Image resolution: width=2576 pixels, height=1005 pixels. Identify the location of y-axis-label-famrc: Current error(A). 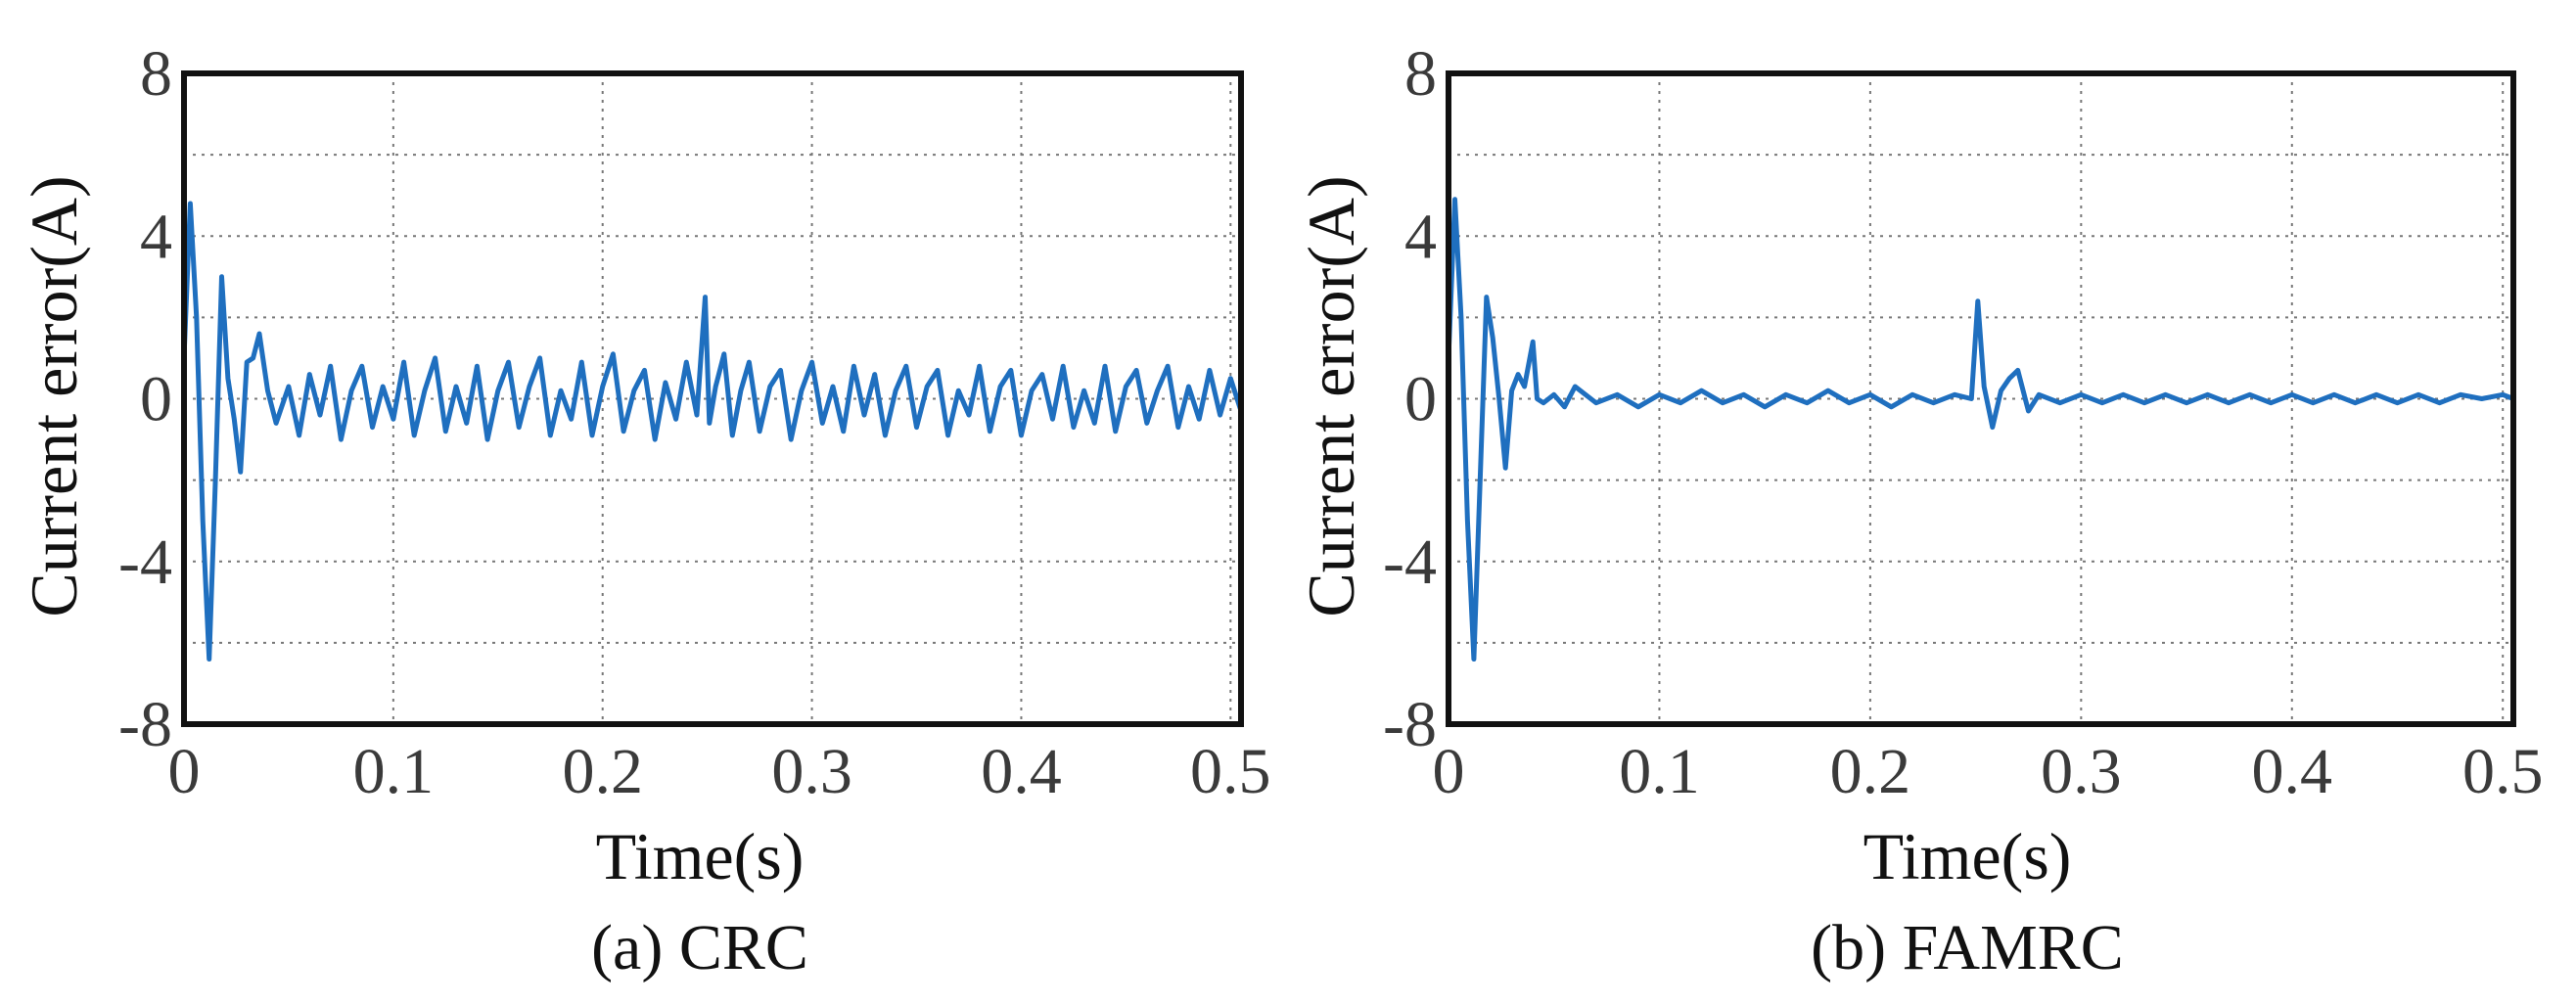
(1331, 396).